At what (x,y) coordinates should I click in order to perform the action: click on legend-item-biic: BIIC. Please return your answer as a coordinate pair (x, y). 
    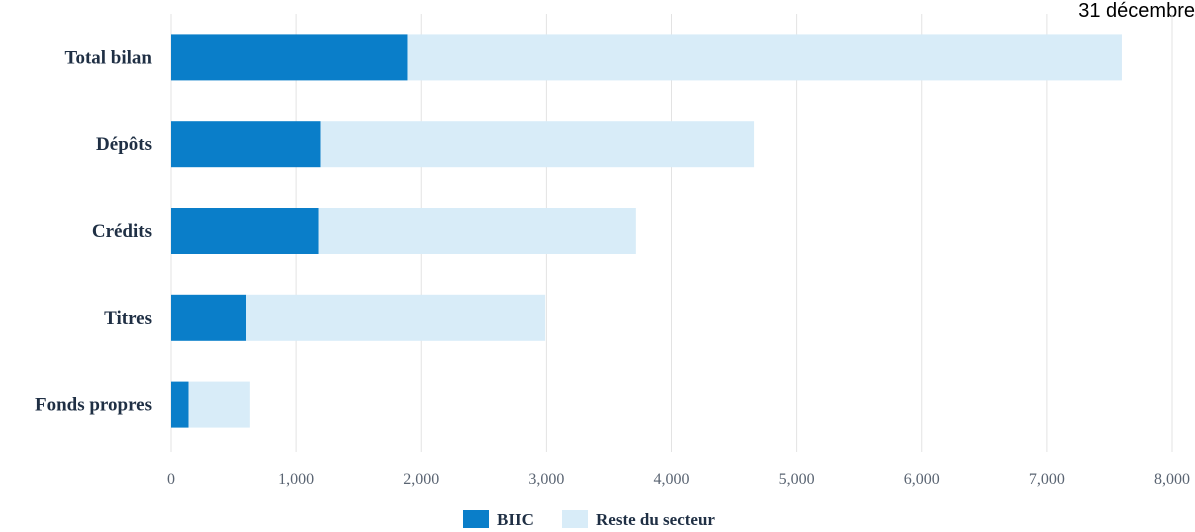
    Looking at the image, I should click on (498, 519).